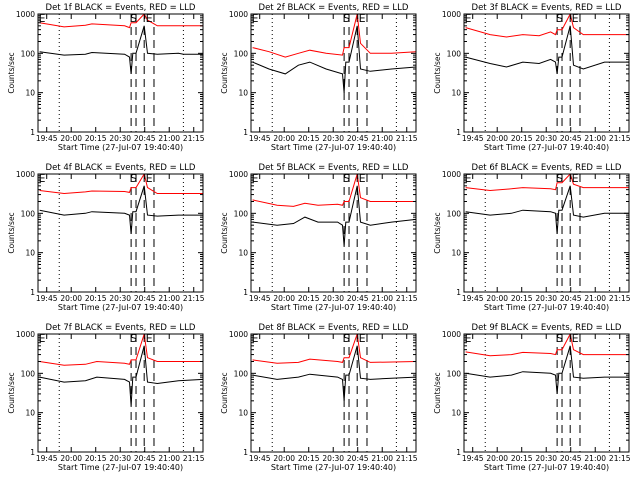 Image resolution: width=640 pixels, height=480 pixels. Describe the element at coordinates (334, 328) in the screenshot. I see `chart-title: Det 8f BLACK = Events, RED = LLD` at that location.